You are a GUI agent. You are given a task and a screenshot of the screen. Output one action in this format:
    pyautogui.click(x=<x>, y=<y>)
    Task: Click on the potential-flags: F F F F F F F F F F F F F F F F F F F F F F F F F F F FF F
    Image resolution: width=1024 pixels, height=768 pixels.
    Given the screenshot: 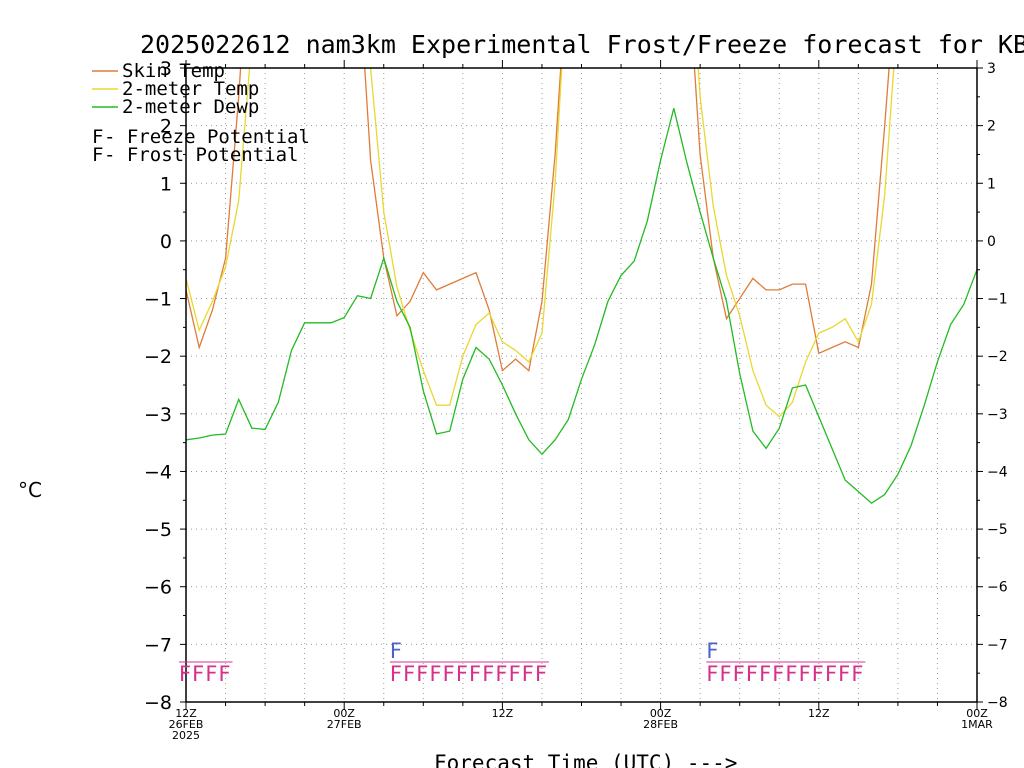 What is the action you would take?
    pyautogui.click(x=522, y=662)
    